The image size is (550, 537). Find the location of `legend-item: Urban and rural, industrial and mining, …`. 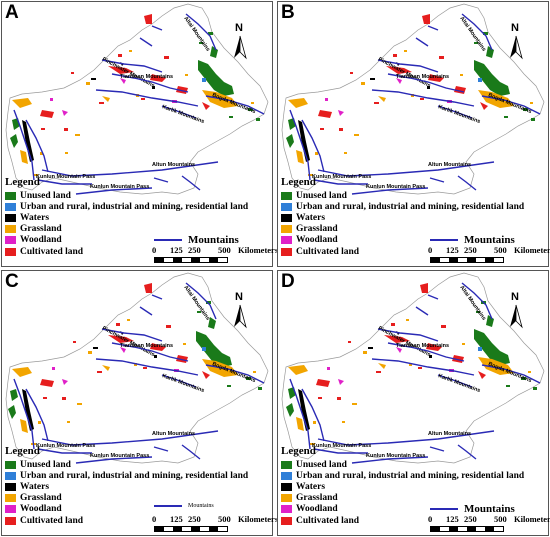

legend-item: Urban and rural, industrial and mining, … is located at coordinates (402, 206).